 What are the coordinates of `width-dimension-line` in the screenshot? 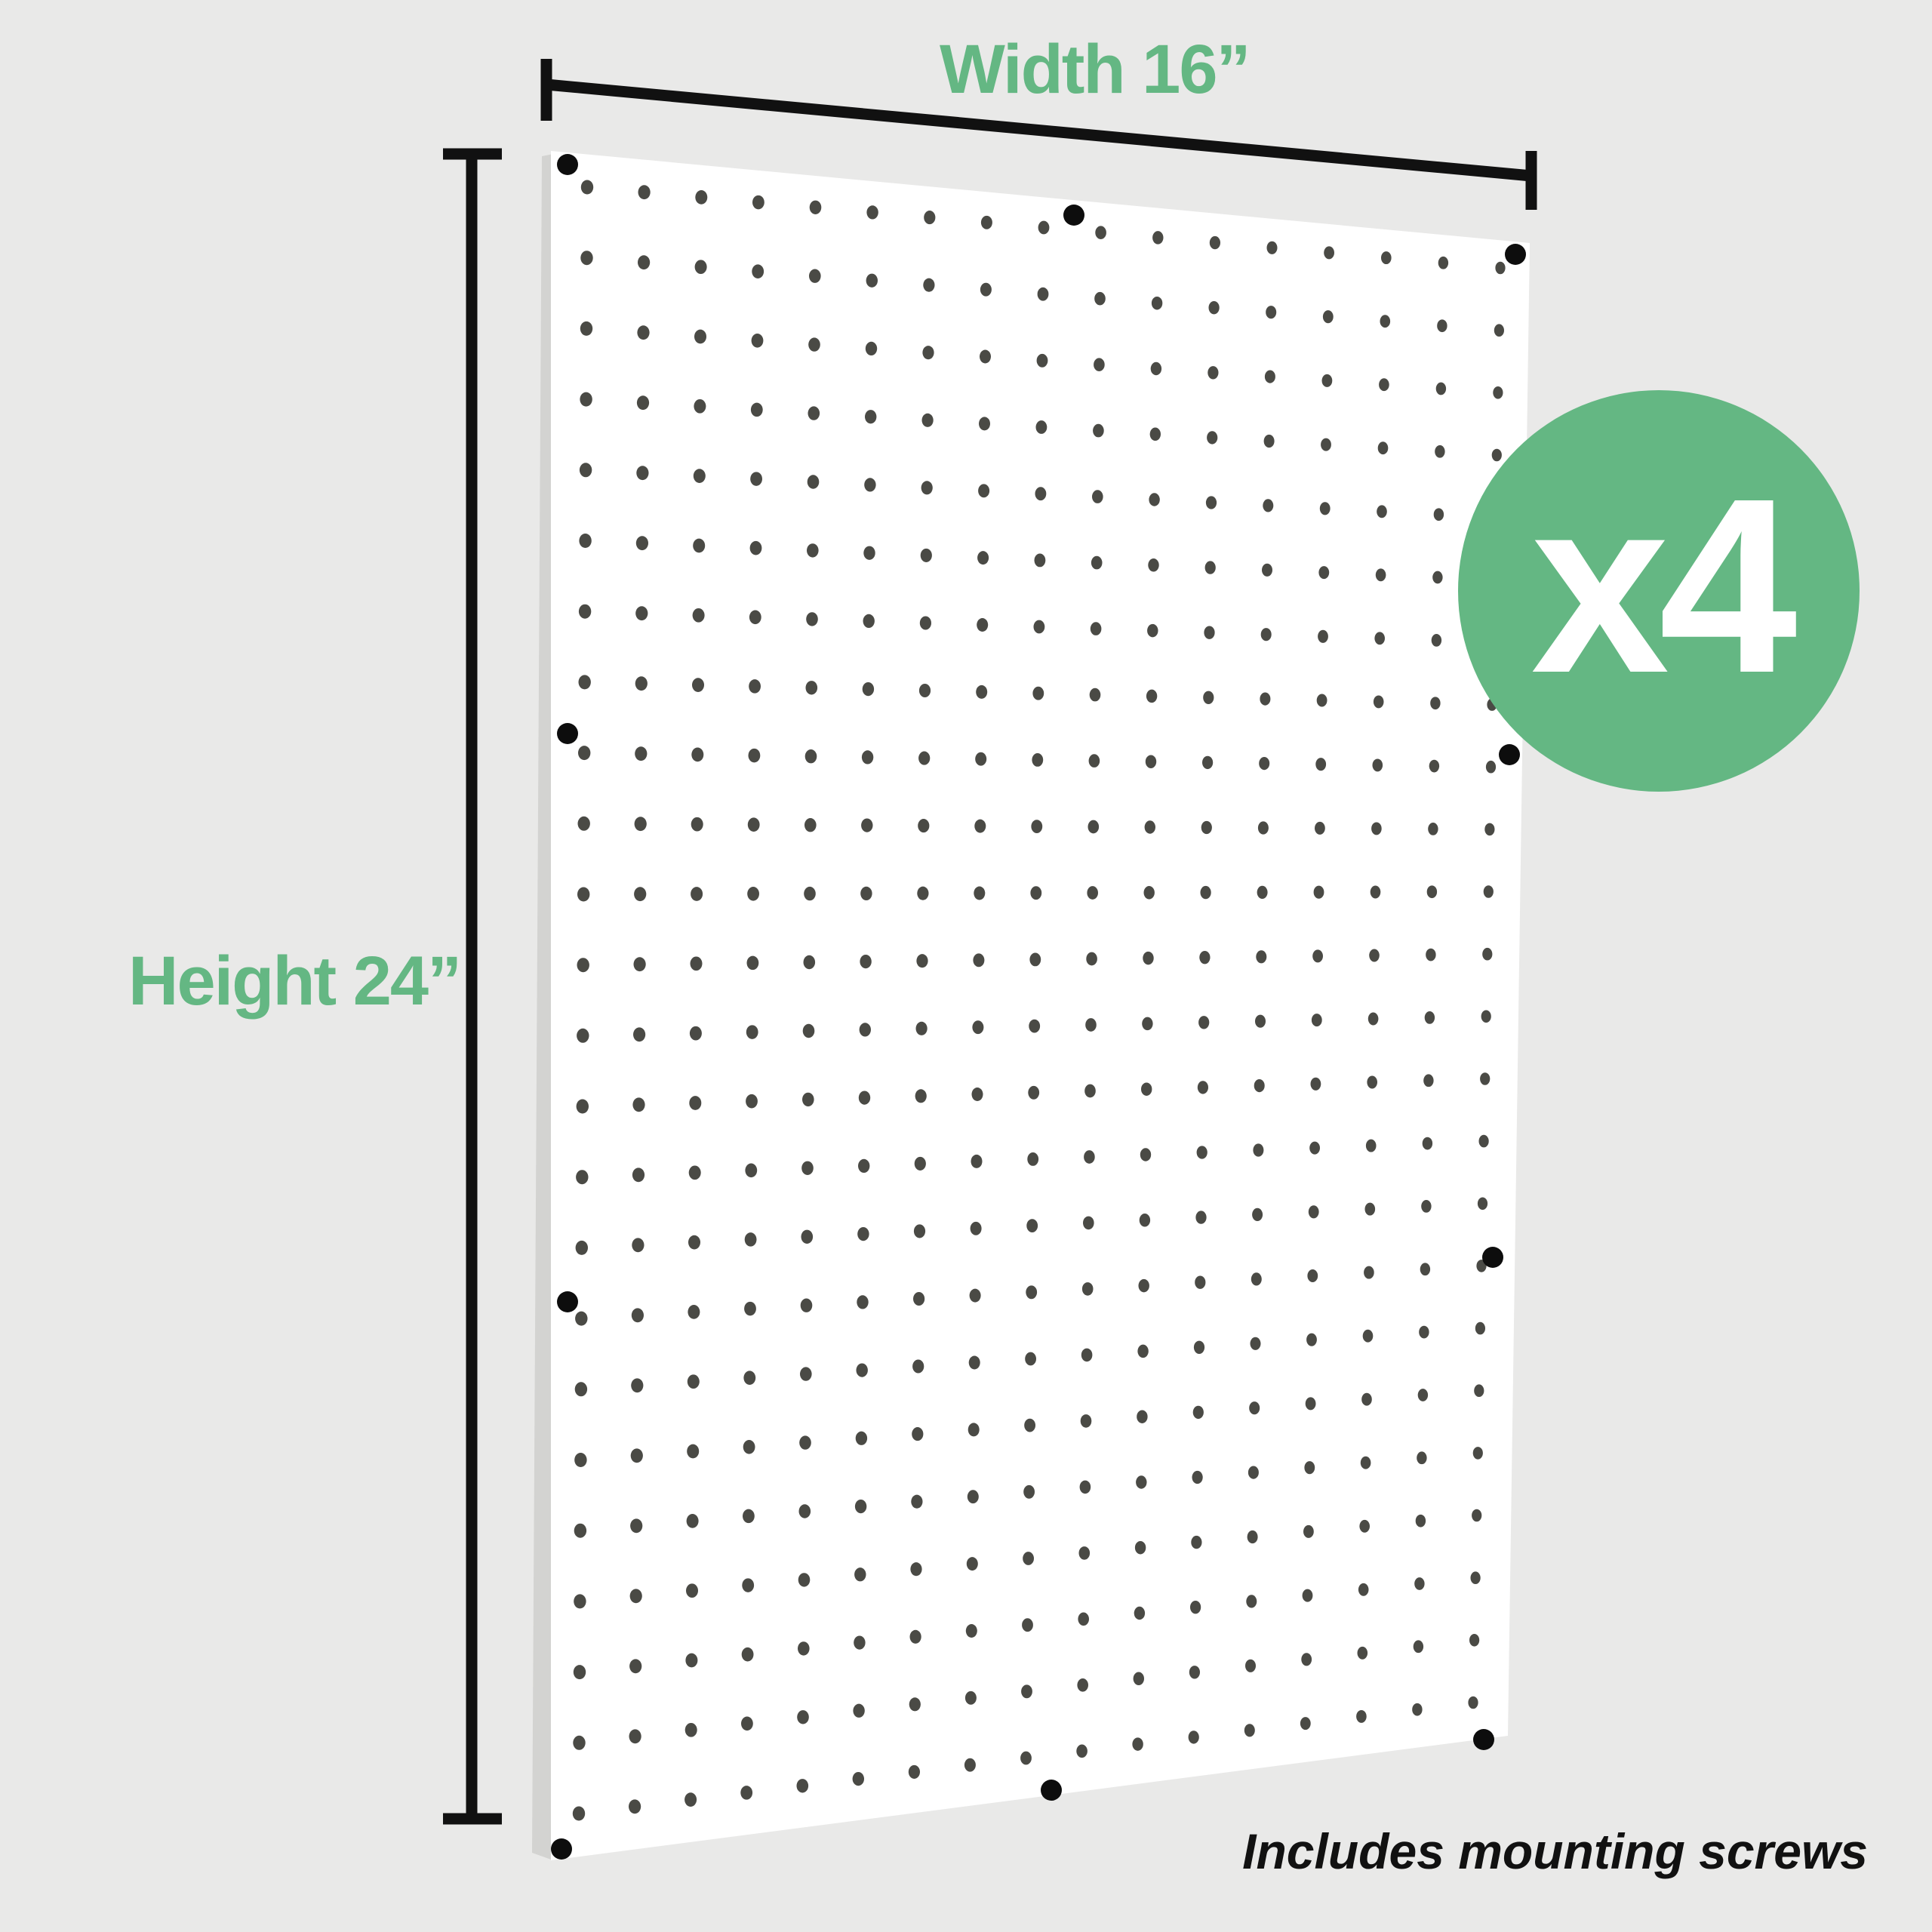 It's located at (1038, 134).